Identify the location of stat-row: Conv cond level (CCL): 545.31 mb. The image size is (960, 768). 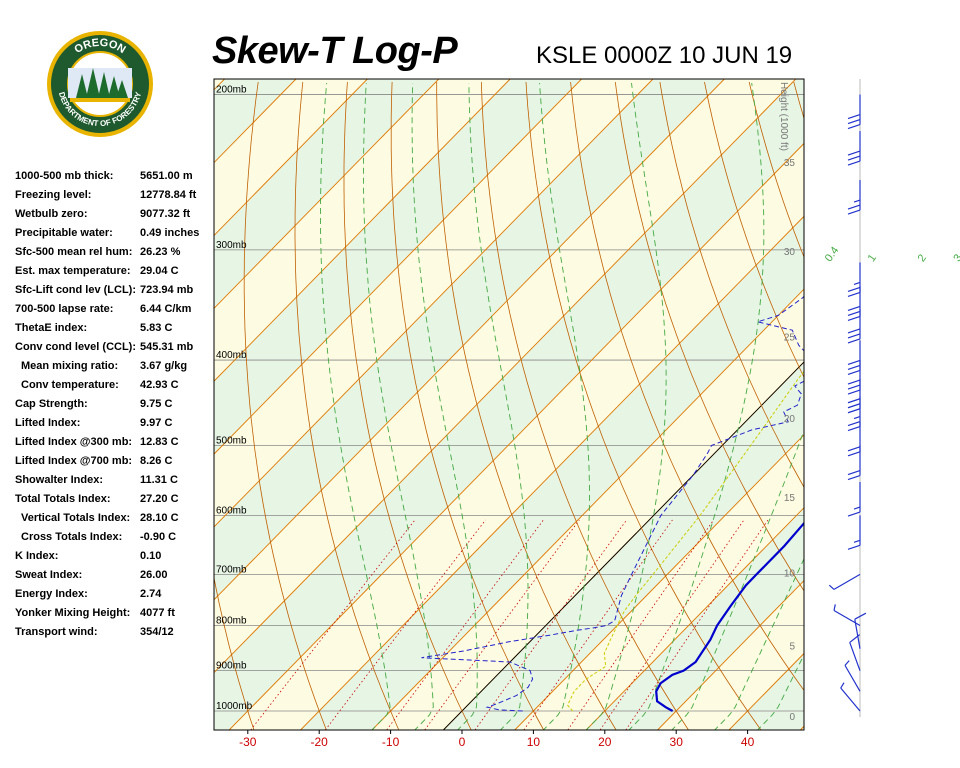
(115, 348).